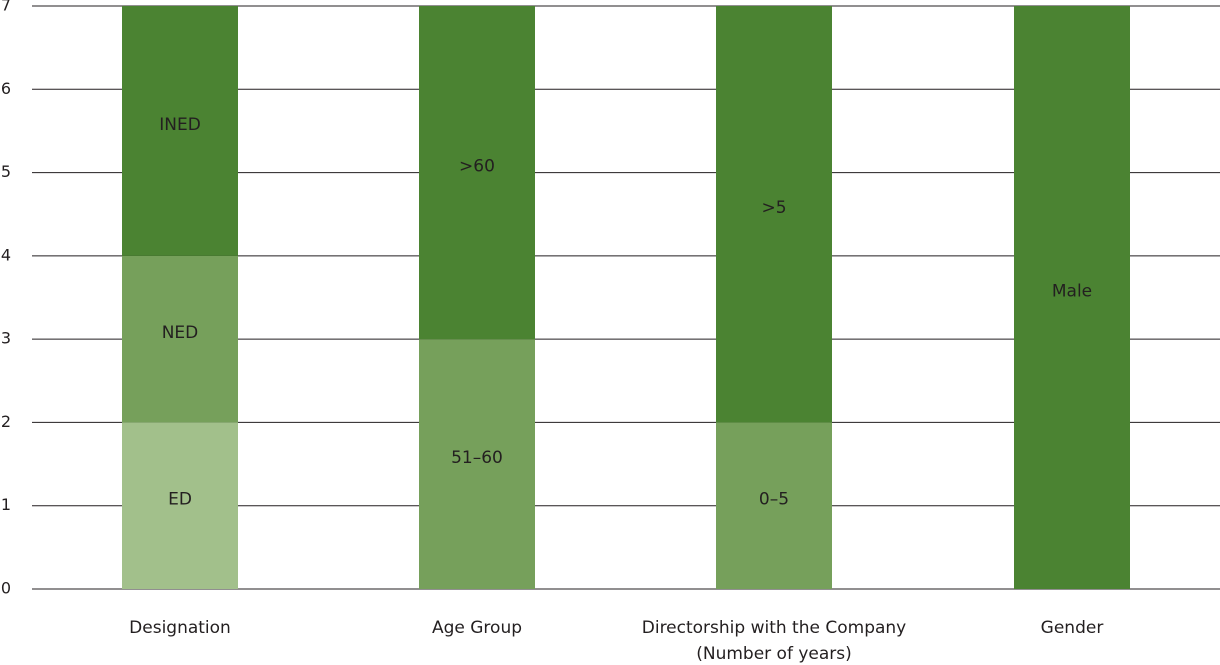 The image size is (1220, 665). I want to click on segment-label-0-0: ED, so click(180, 500).